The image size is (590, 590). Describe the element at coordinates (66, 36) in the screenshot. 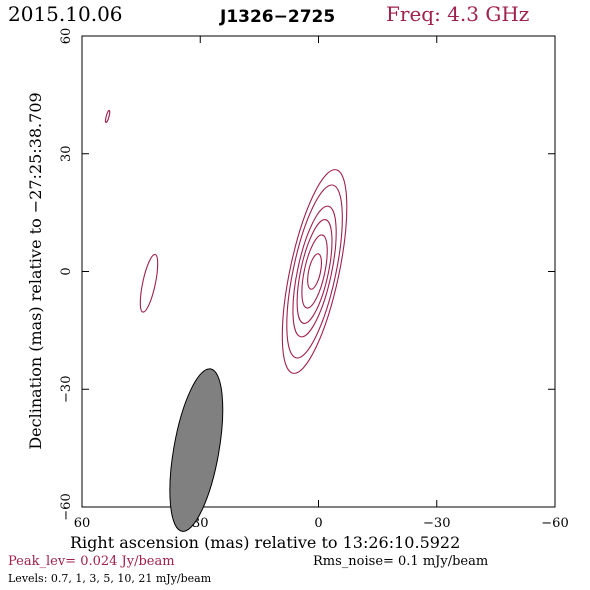

I see `y-tick-label: 60` at that location.